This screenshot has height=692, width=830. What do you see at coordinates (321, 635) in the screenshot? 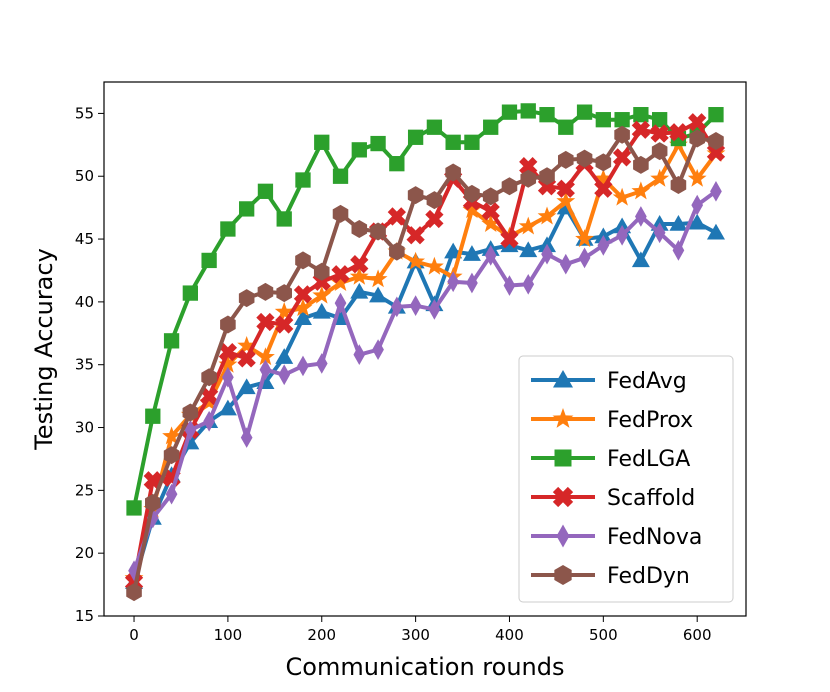
I see `x-tick-label: 200` at bounding box center [321, 635].